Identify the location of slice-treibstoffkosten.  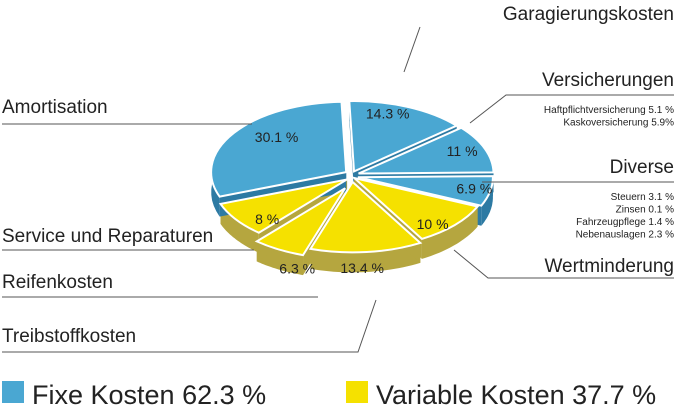
(365, 217).